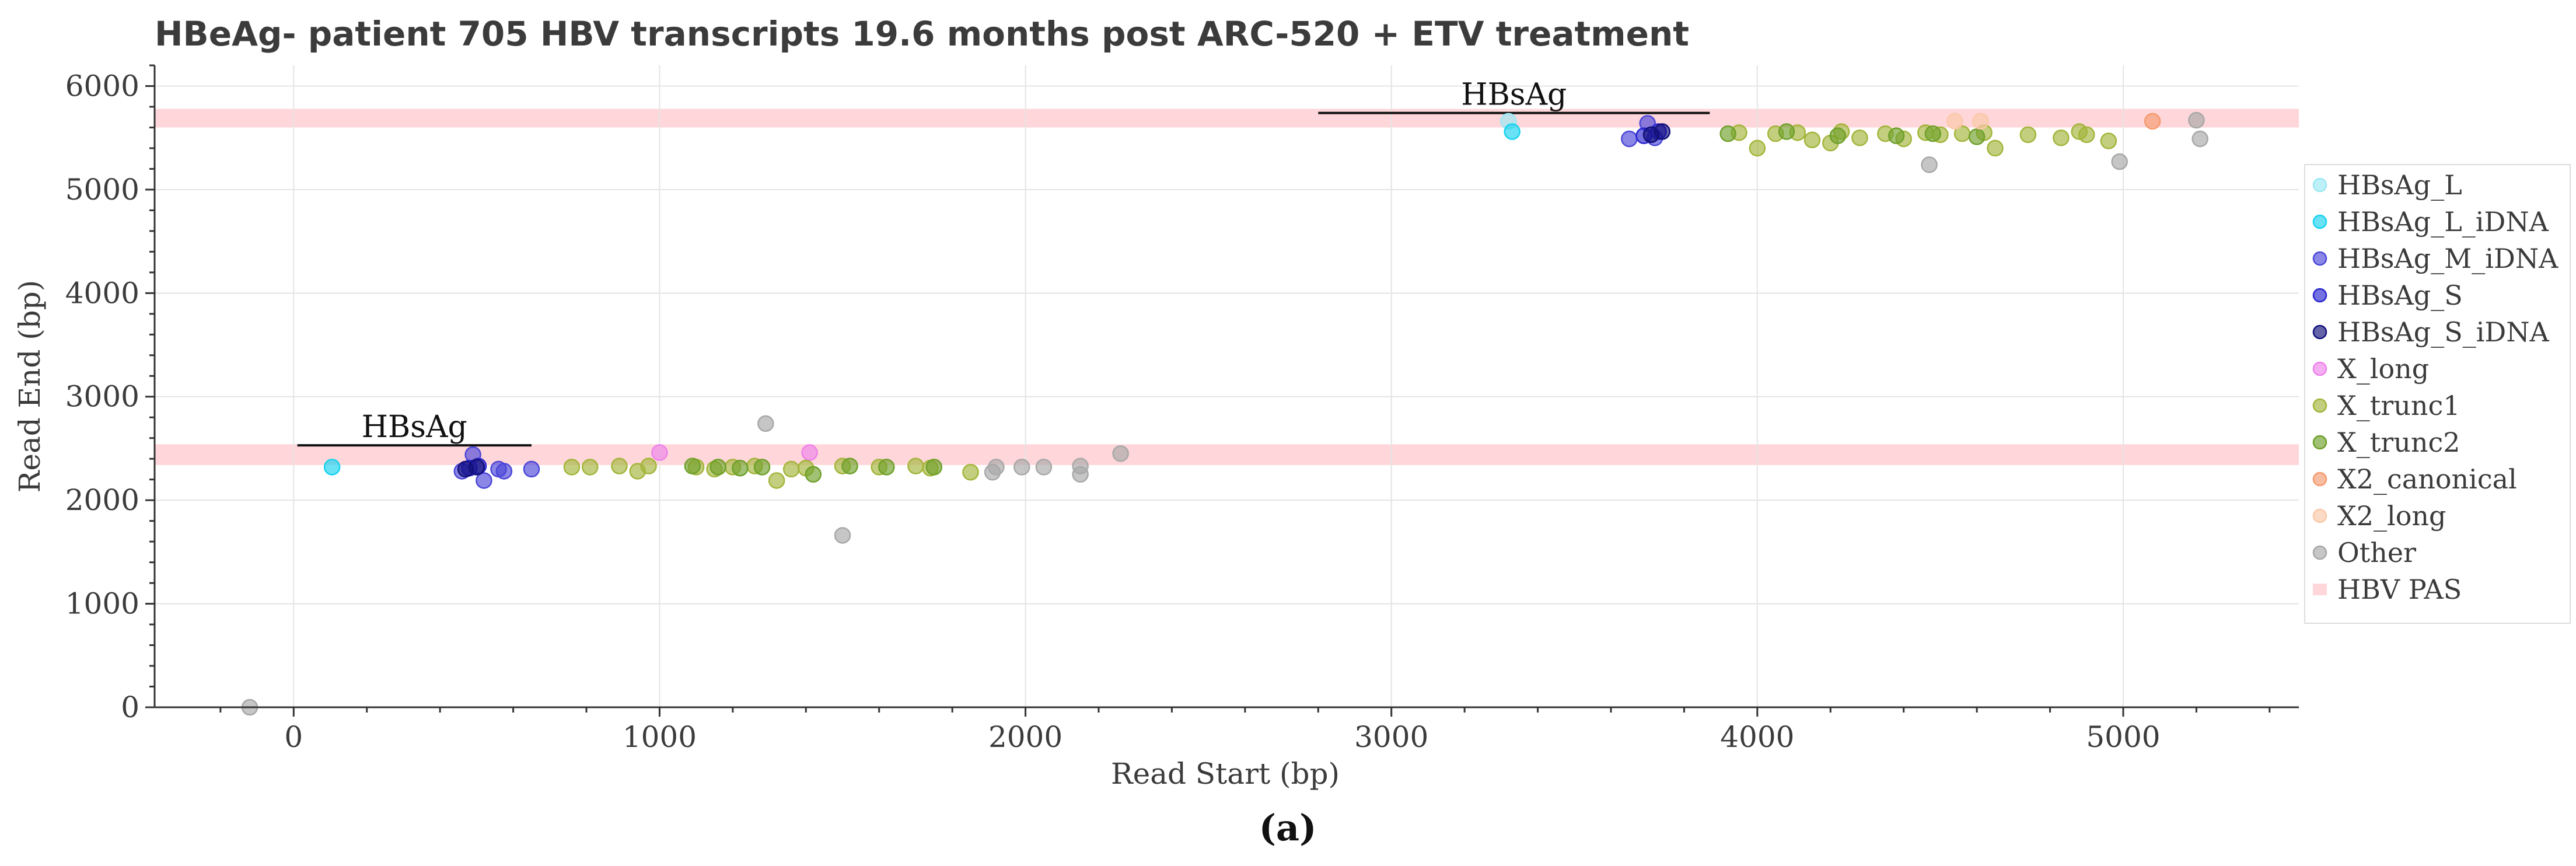  What do you see at coordinates (130, 707) in the screenshot?
I see `y-tick-label: 0` at bounding box center [130, 707].